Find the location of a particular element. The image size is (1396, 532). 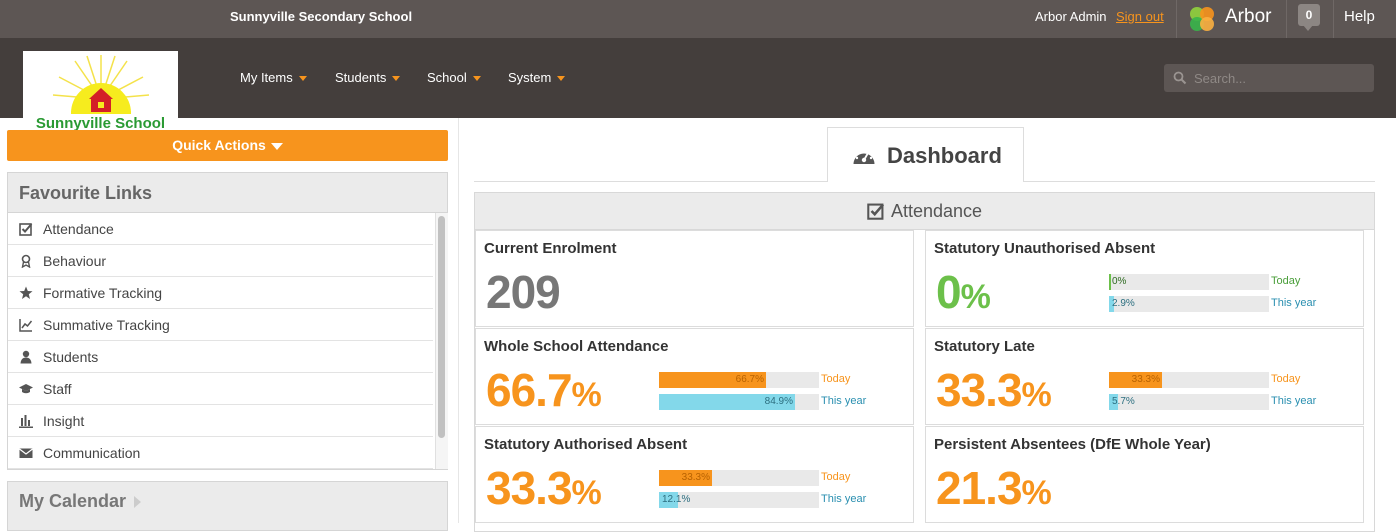

stat-number: 0 is located at coordinates (949, 292).